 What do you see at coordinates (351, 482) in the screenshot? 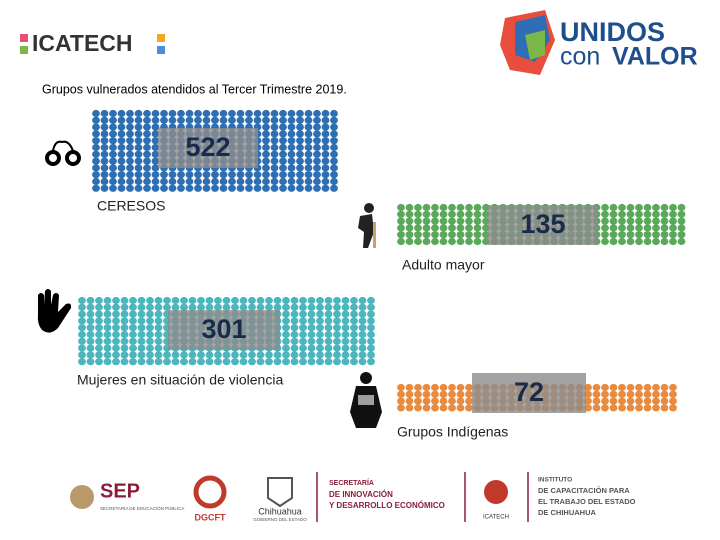
I see `footer-text: SECRETARÍA` at bounding box center [351, 482].